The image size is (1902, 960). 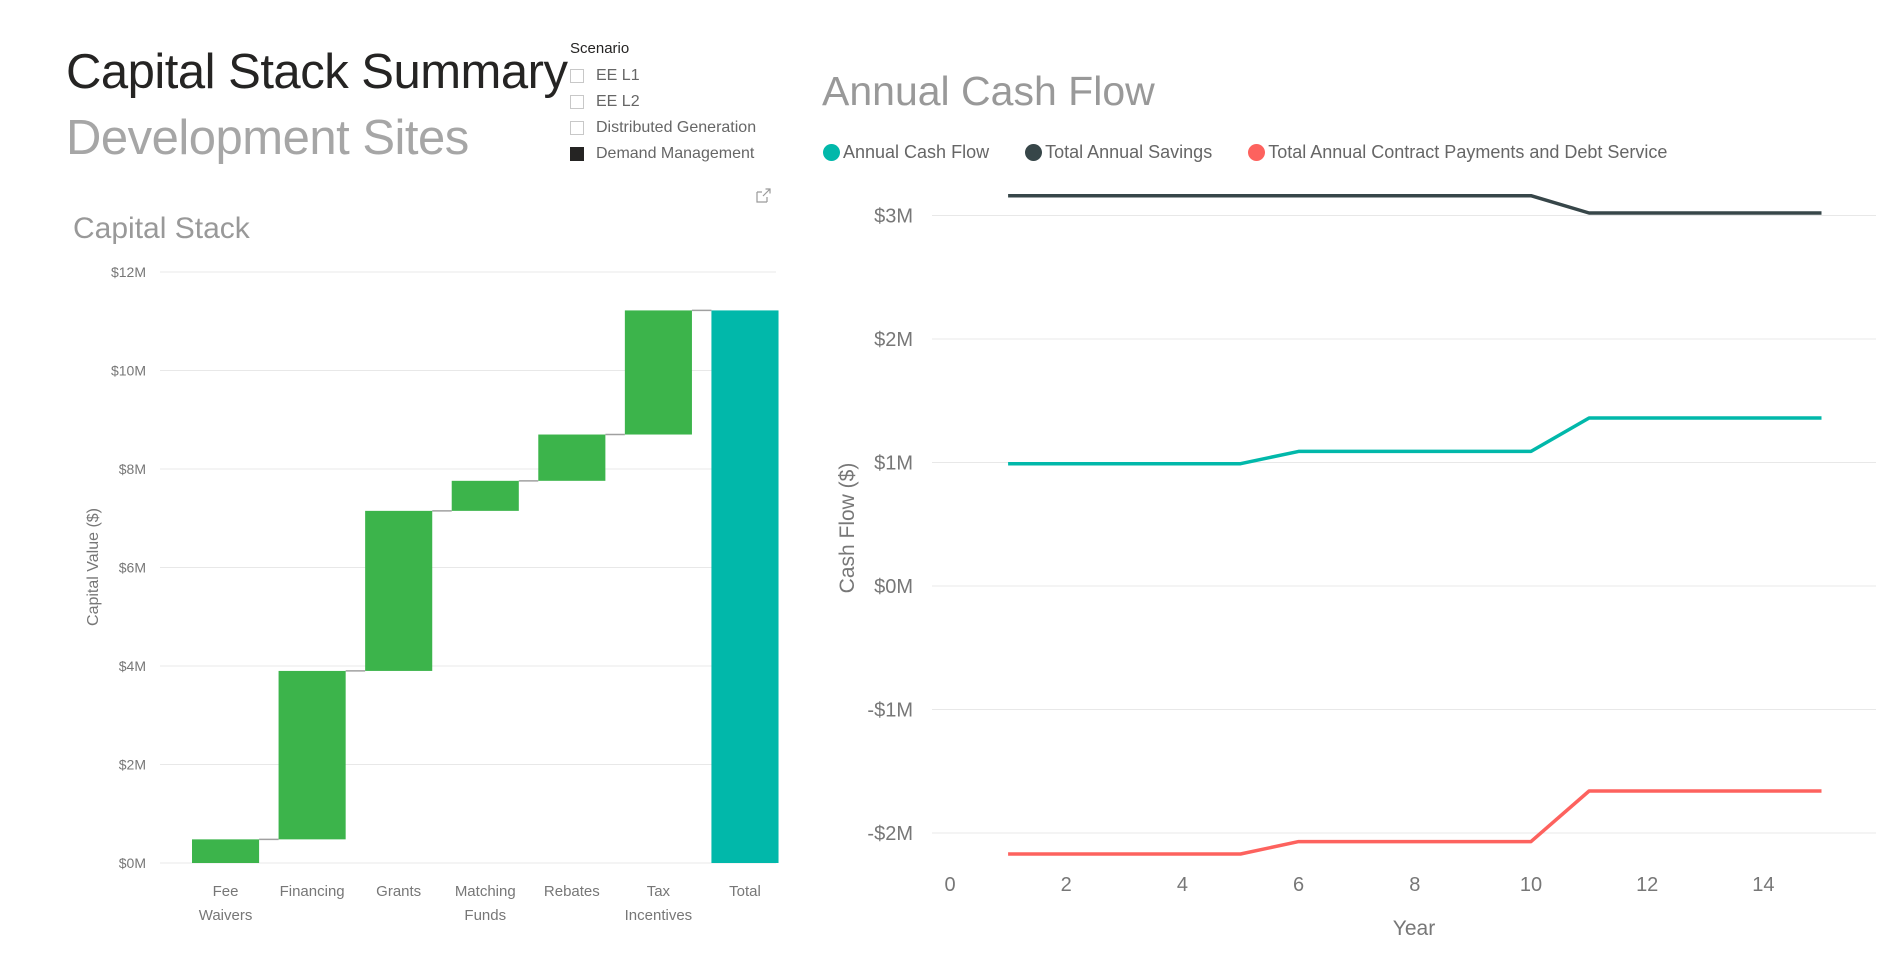 What do you see at coordinates (916, 152) in the screenshot?
I see `legend-label: Annual Cash Flow` at bounding box center [916, 152].